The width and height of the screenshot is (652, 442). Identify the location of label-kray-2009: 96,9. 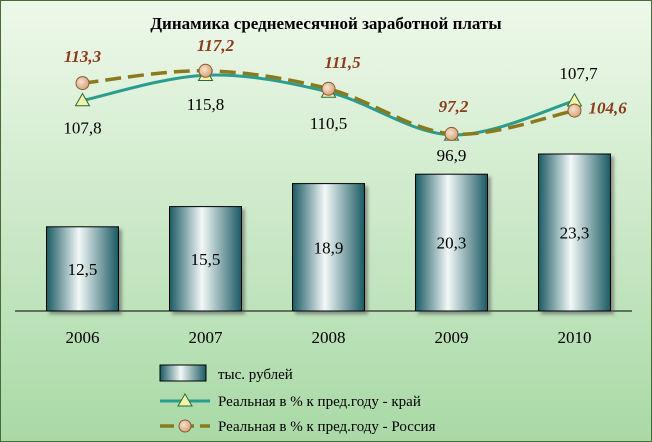
(452, 155).